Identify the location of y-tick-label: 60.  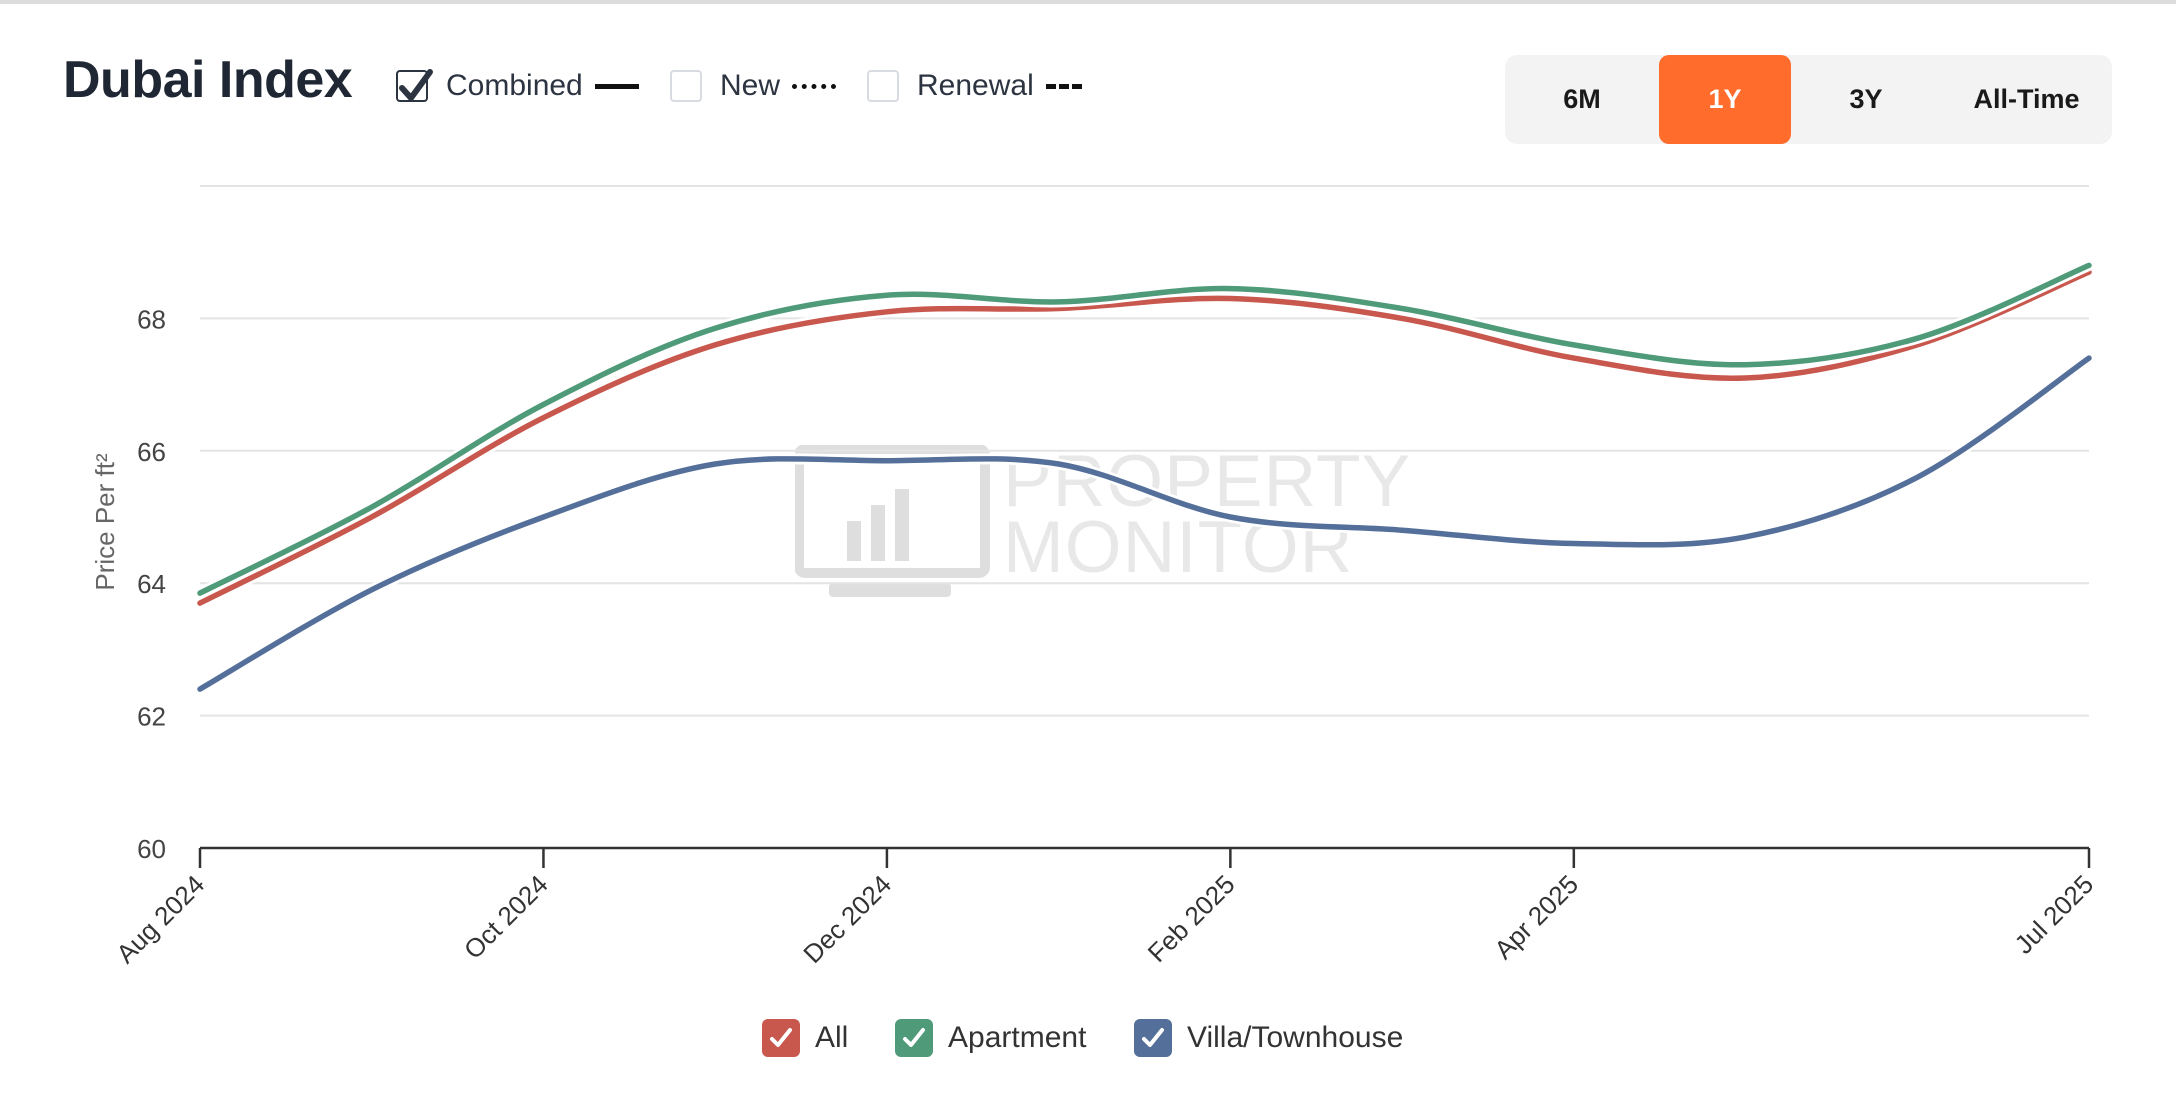
(151, 849).